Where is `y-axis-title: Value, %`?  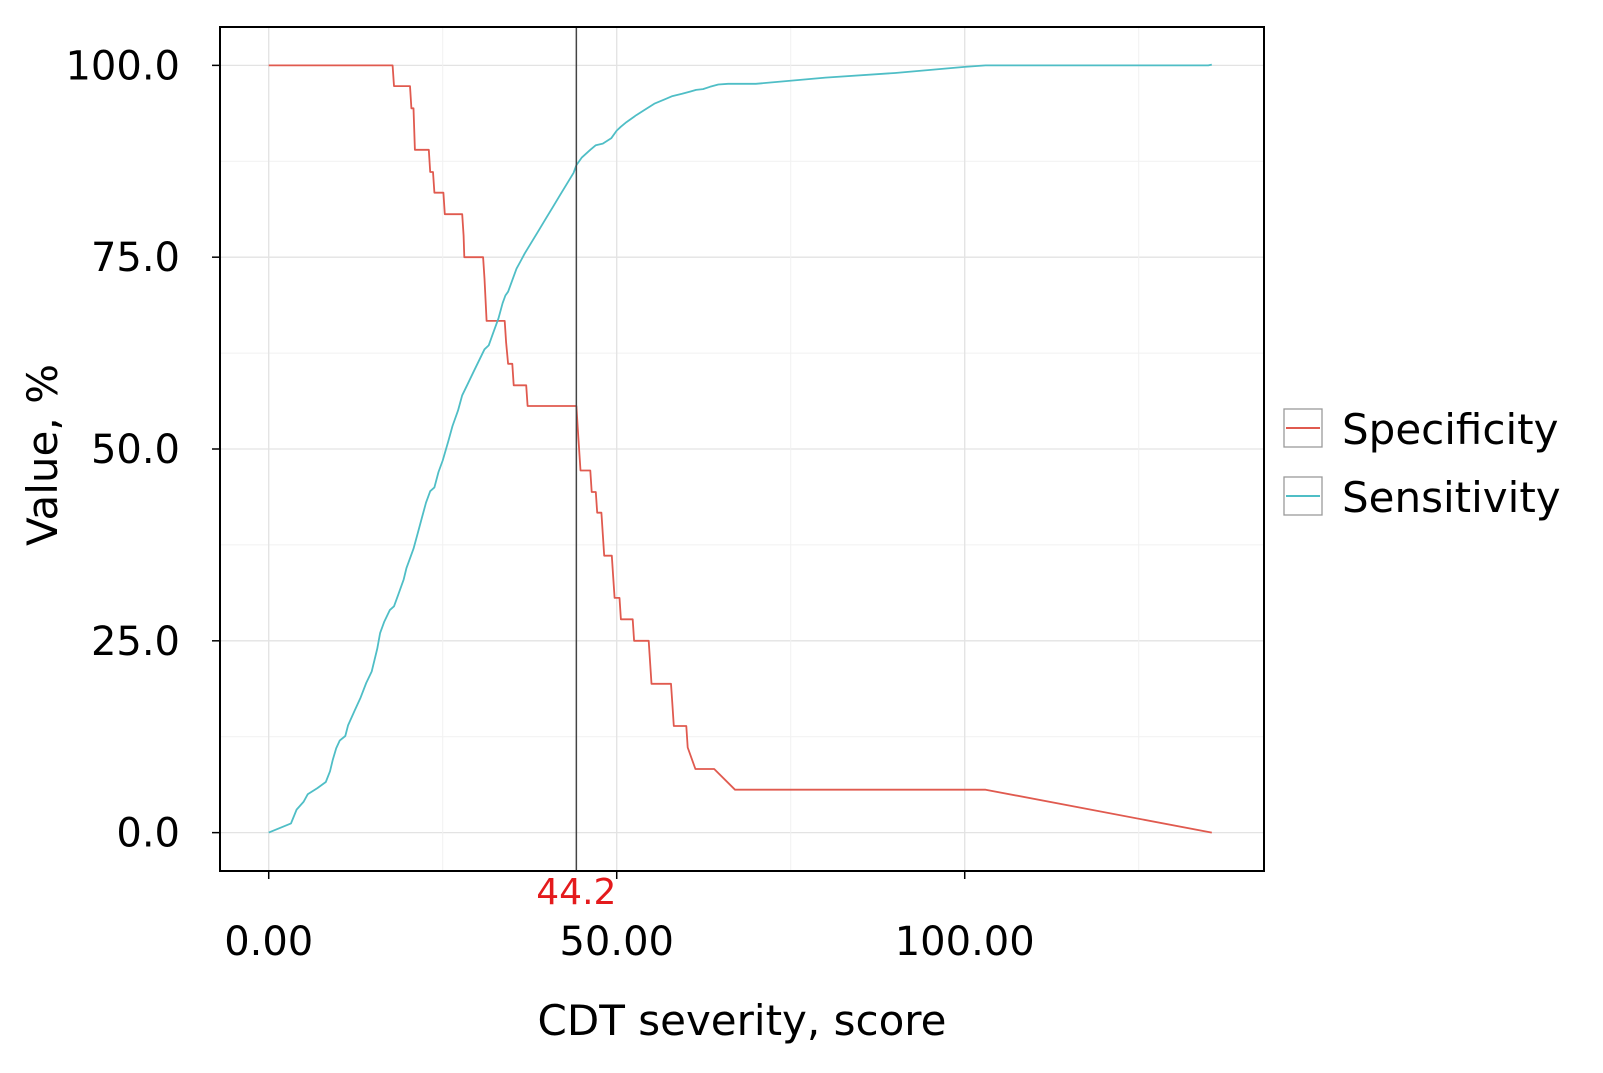
y-axis-title: Value, % is located at coordinates (42, 455).